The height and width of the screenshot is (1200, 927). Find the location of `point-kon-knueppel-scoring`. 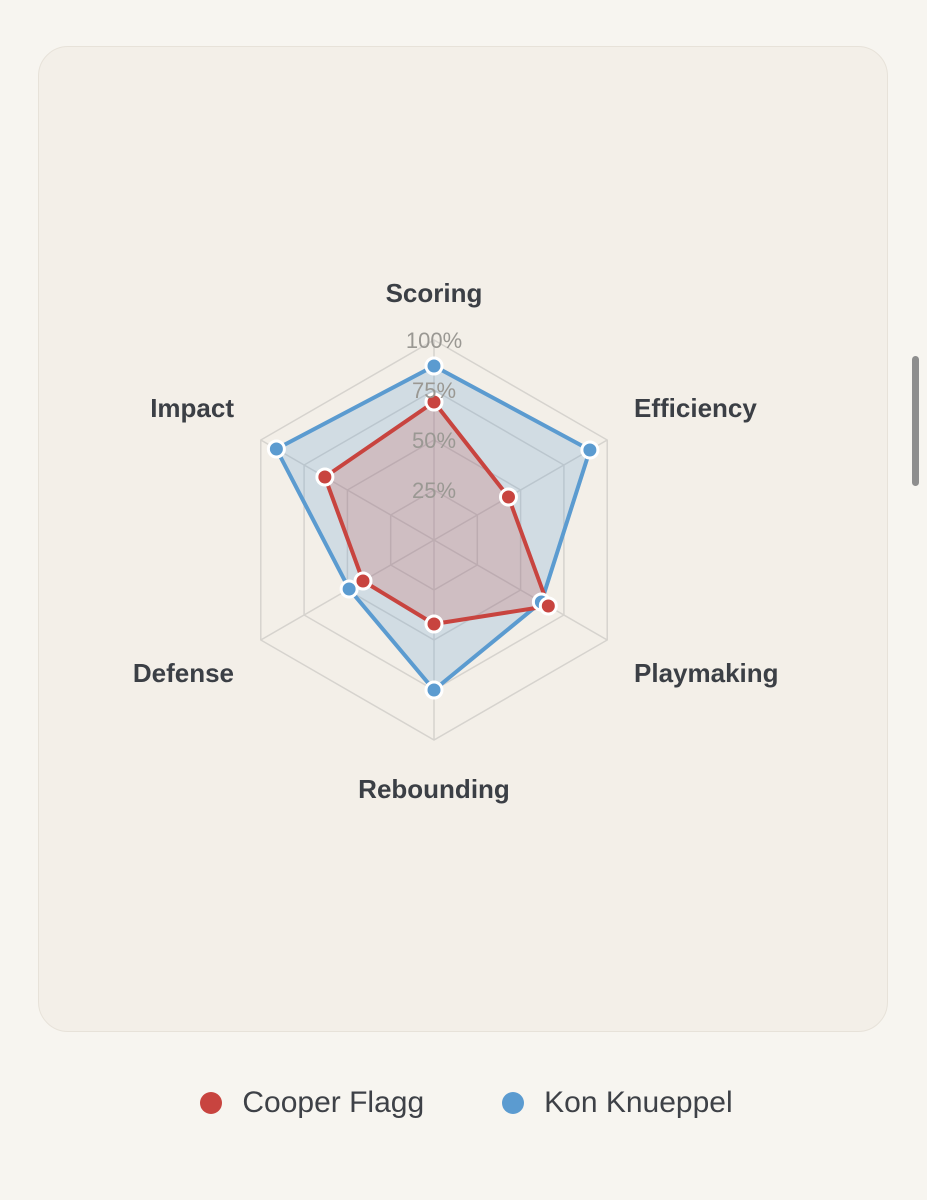

point-kon-knueppel-scoring is located at coordinates (434, 366).